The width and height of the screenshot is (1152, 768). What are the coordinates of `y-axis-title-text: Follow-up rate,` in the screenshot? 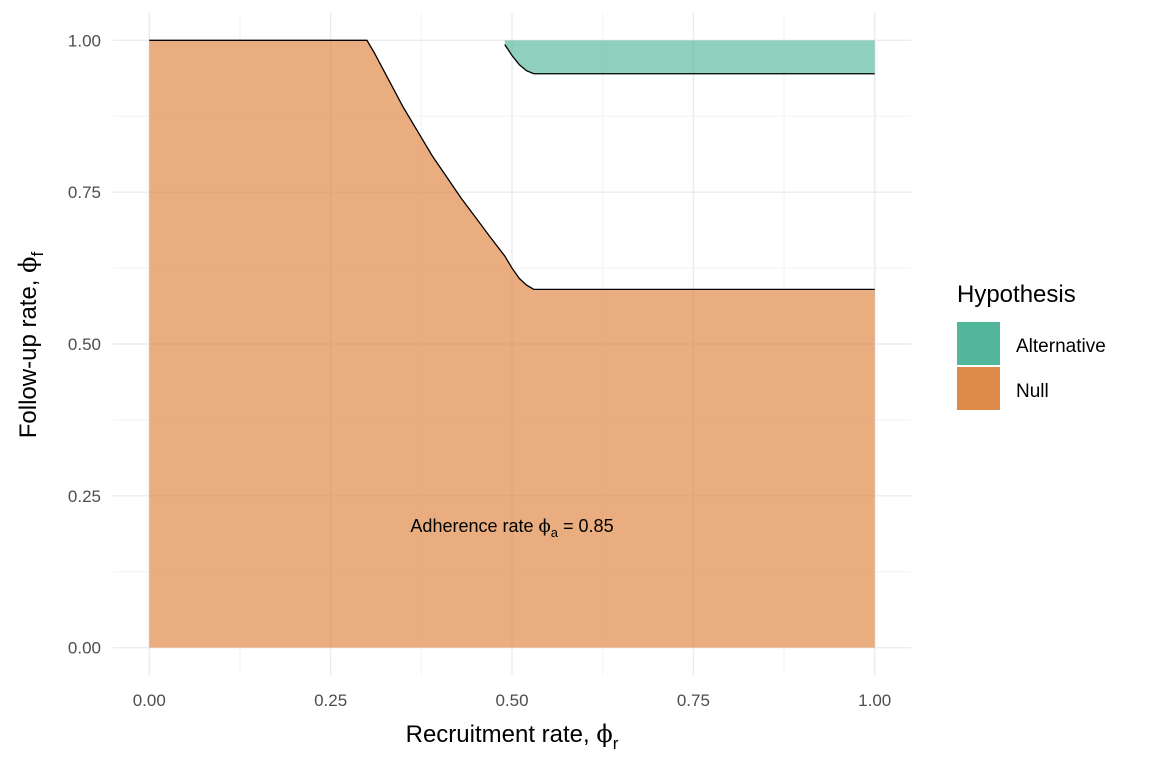 It's located at (28, 355).